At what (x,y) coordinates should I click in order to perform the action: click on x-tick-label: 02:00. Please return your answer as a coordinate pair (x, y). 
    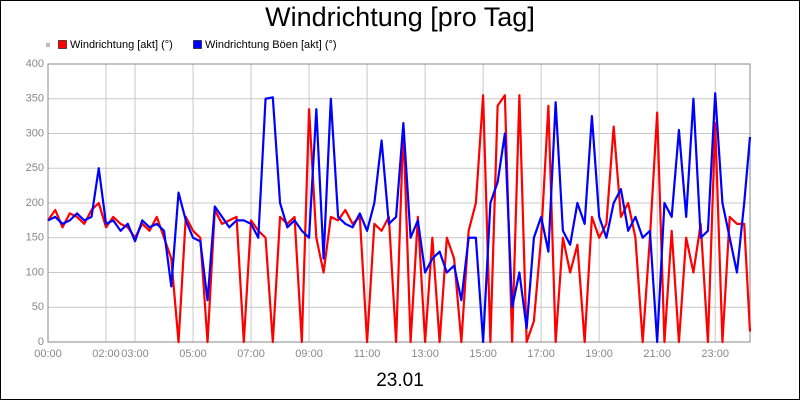
    Looking at the image, I should click on (106, 354).